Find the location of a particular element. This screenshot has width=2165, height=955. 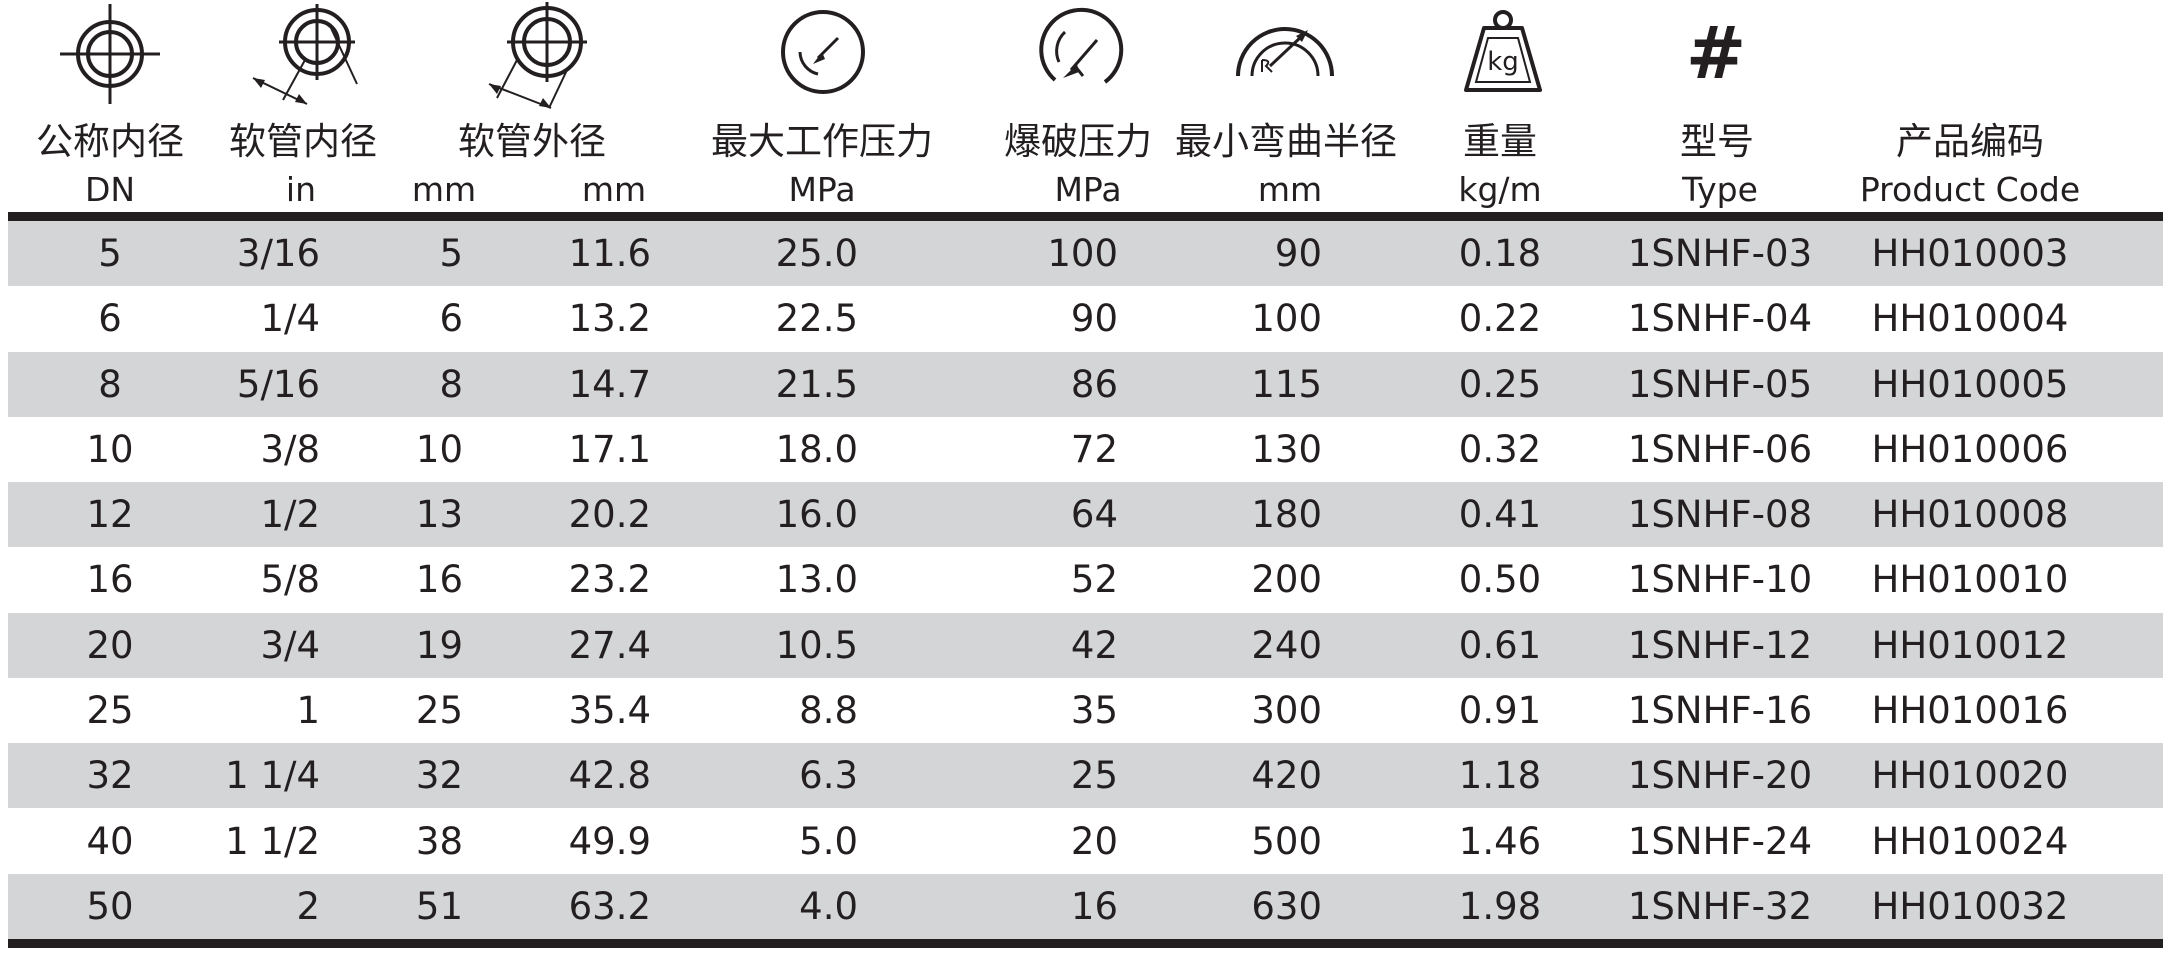

cell-code: HH010012 is located at coordinates (1970, 645).